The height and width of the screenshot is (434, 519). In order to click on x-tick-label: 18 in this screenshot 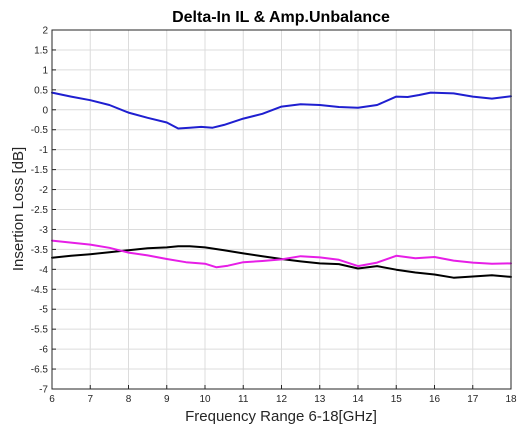, I will do `click(511, 399)`.